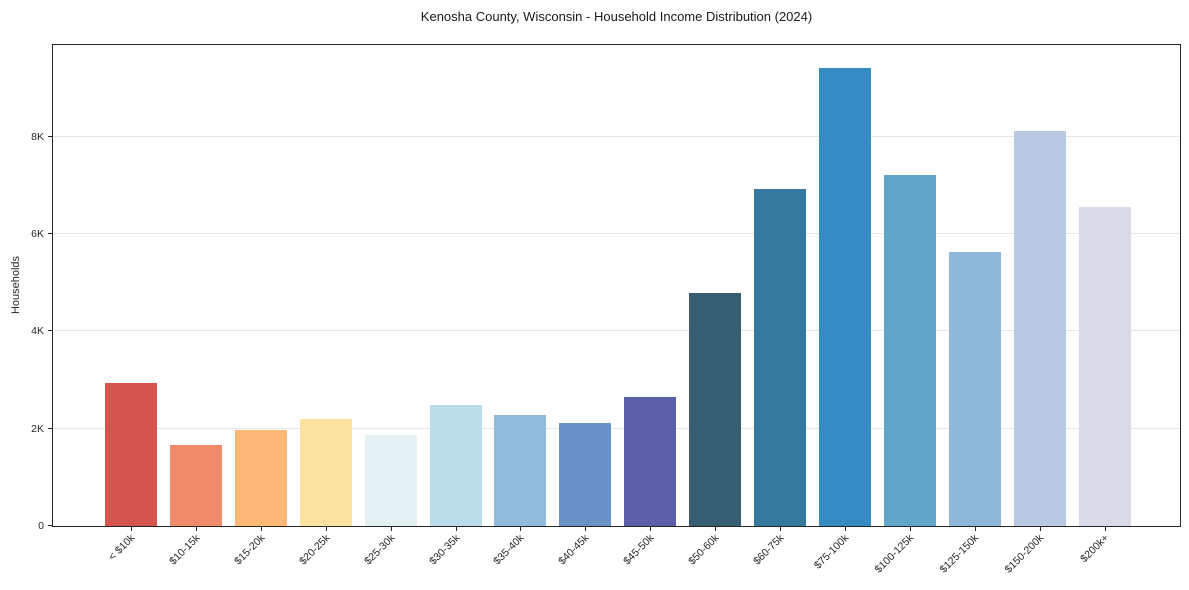 Image resolution: width=1189 pixels, height=590 pixels. I want to click on x-tick-label-text: $30-35k, so click(444, 550).